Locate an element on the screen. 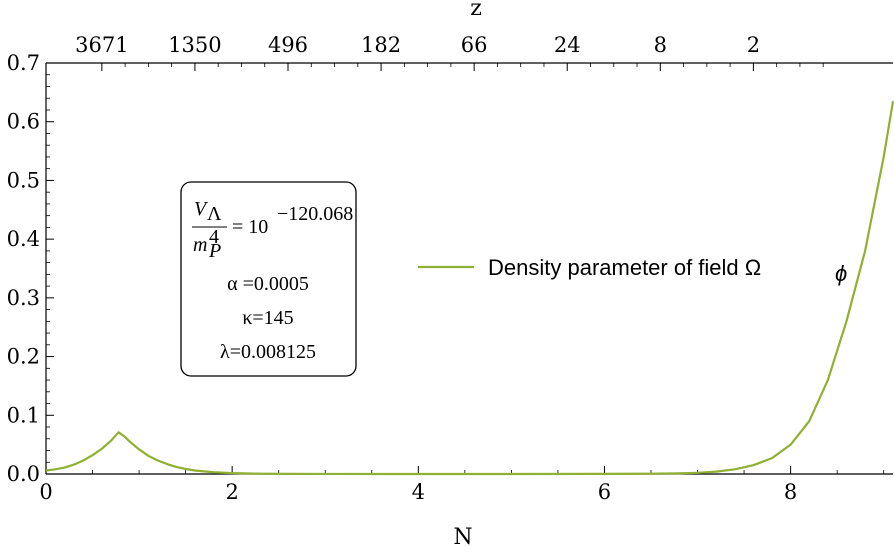  top-tick-label: 8 is located at coordinates (660, 45).